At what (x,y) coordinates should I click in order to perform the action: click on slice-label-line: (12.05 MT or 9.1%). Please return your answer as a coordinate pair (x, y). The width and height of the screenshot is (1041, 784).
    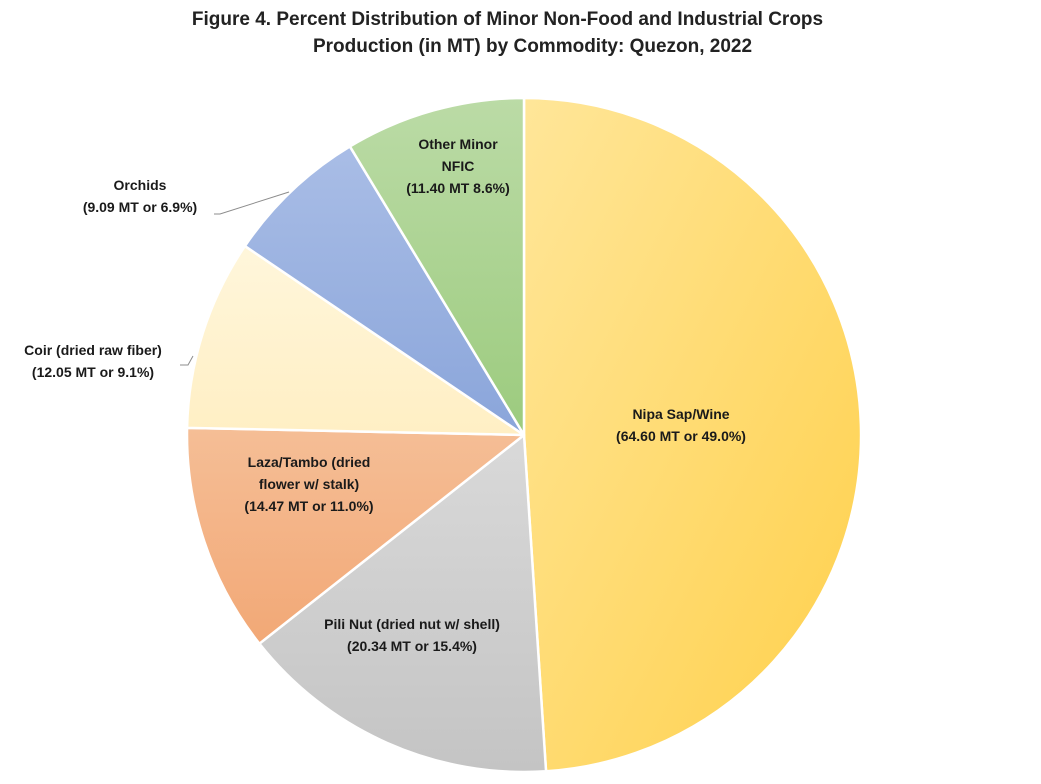
    Looking at the image, I should click on (93, 372).